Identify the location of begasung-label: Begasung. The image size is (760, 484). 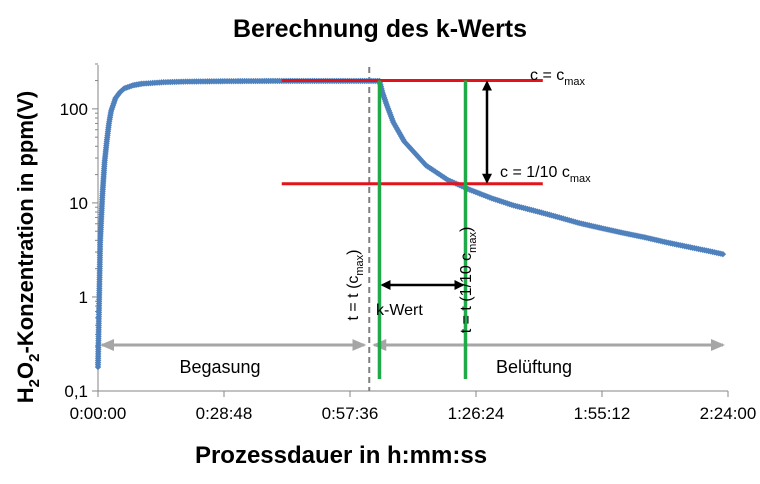
(219, 367).